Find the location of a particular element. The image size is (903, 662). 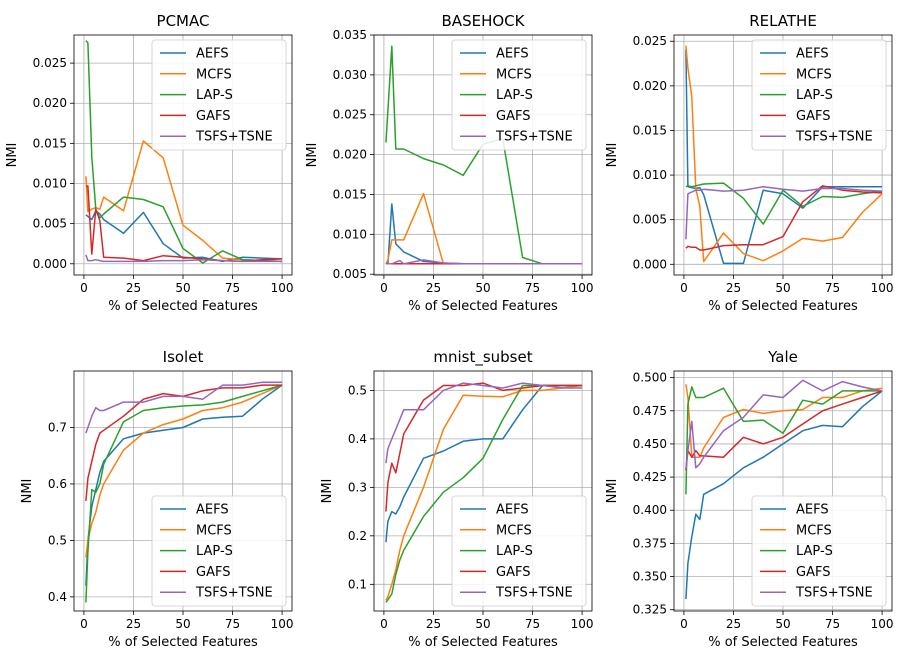

chart-title: Isolet is located at coordinates (183, 357).